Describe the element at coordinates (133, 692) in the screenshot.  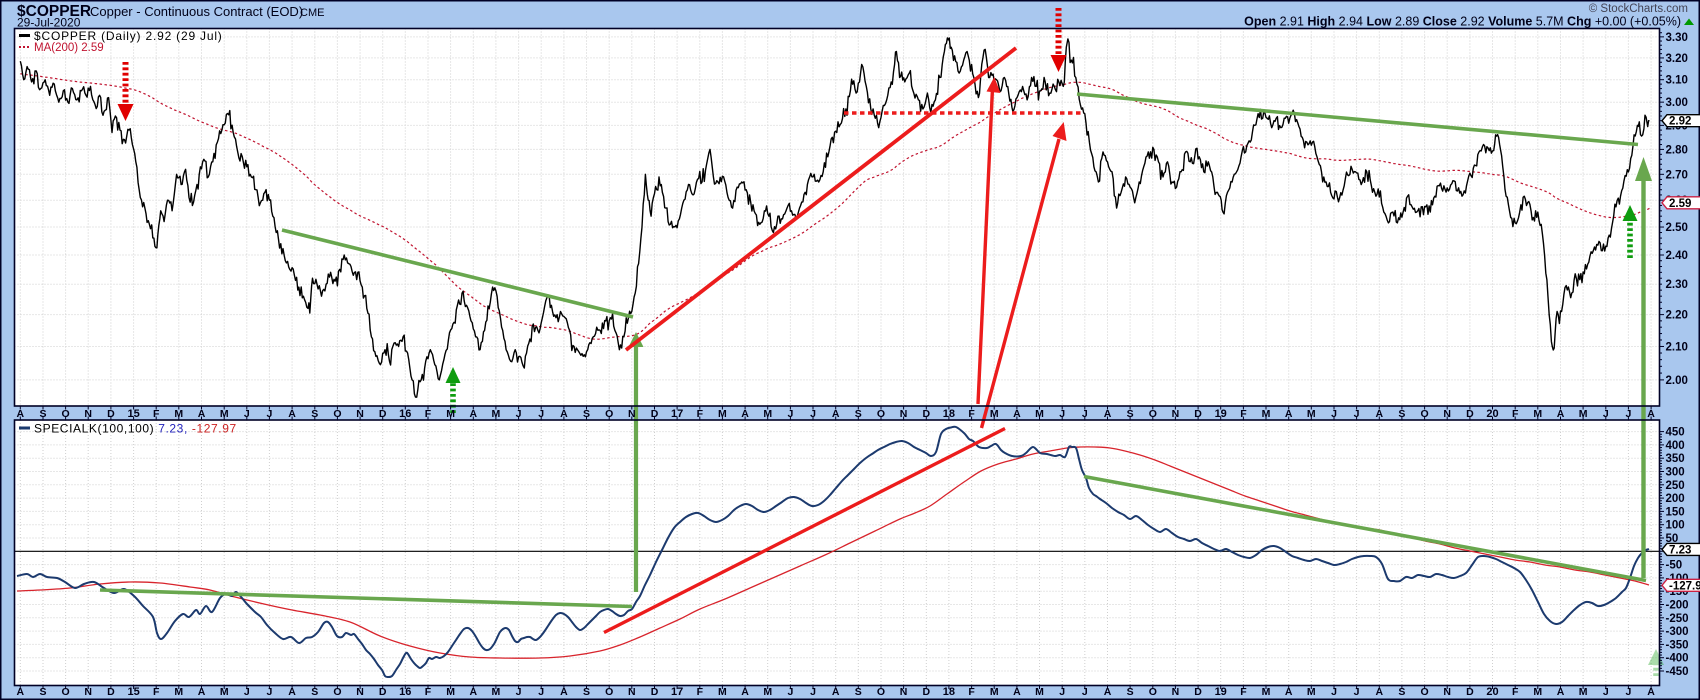
I see `svg-text: 15` at that location.